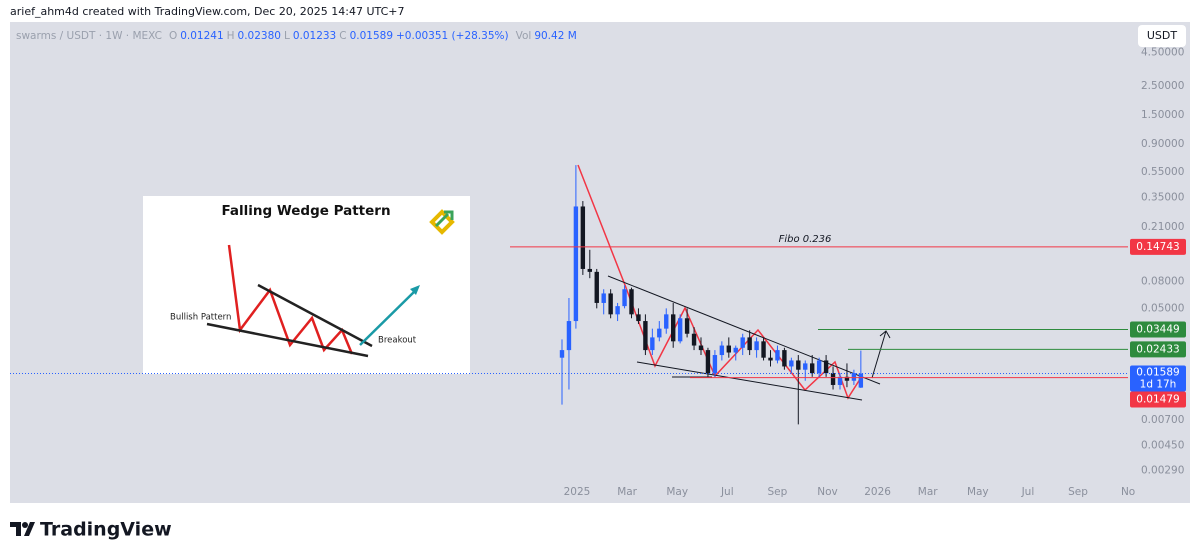 The image size is (1200, 554). Describe the element at coordinates (1157, 400) in the screenshot. I see `level-label: 0.01479` at that location.